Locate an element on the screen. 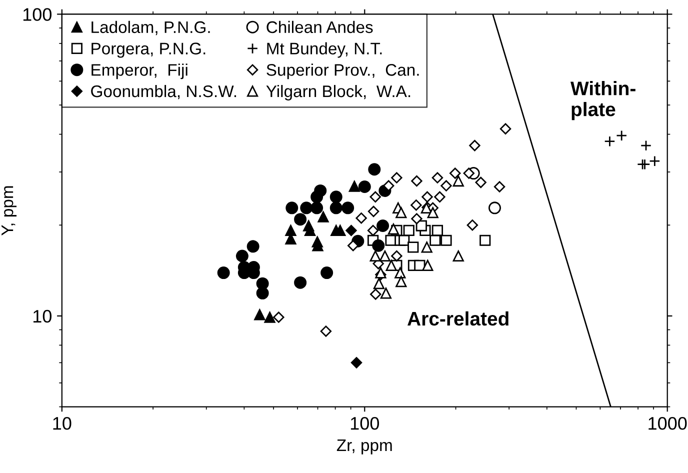 This screenshot has height=473, width=688. legend-label: Yilgarn Block, W.A. is located at coordinates (338, 92).